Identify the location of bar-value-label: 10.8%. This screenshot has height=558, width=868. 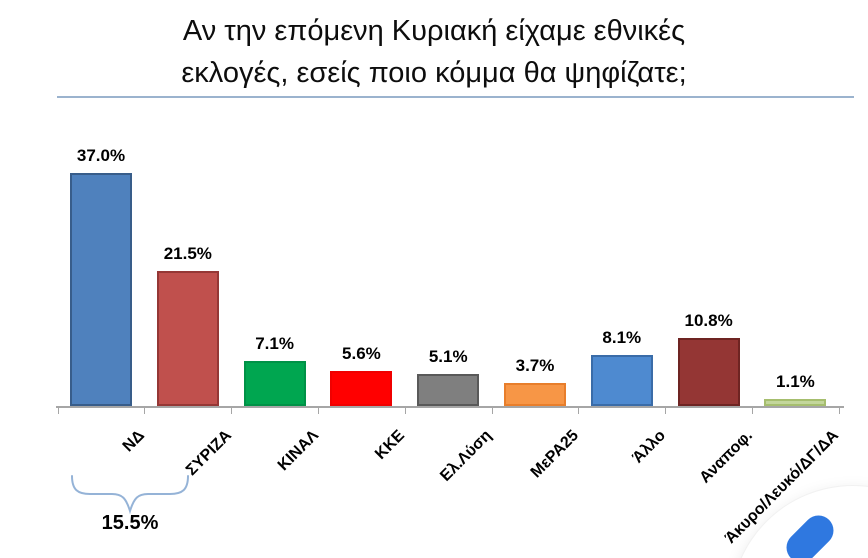
(708, 320).